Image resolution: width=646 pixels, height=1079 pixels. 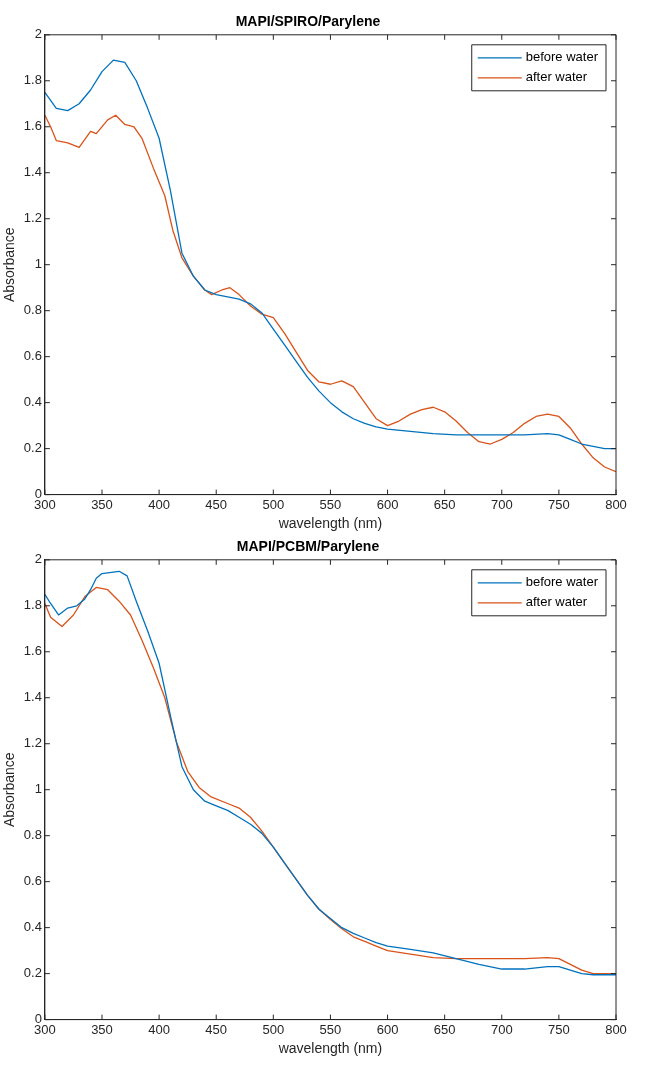 I want to click on chart-title: MAPI/SPIRO/Parylene, so click(x=308, y=21).